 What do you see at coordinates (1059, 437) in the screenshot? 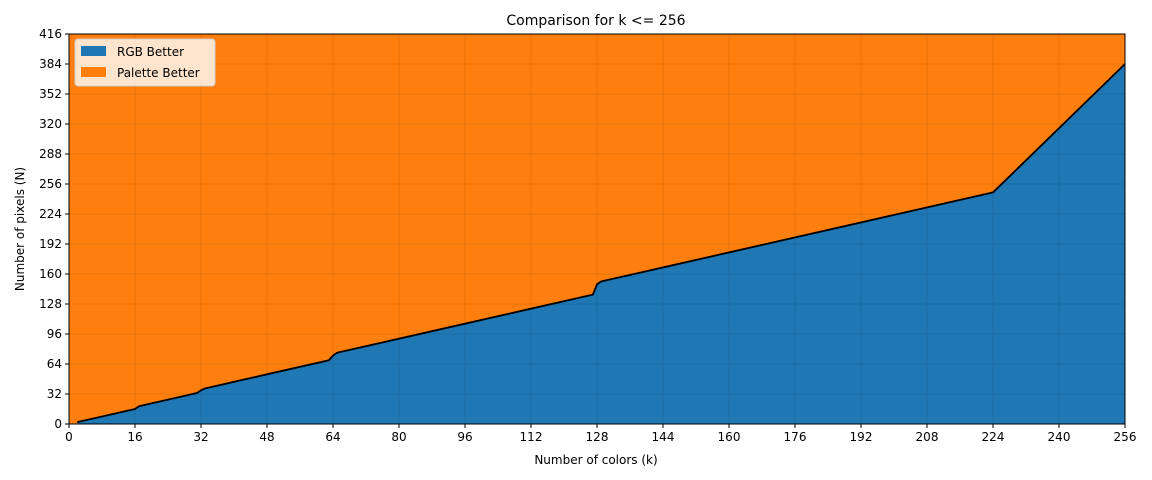
I see `x-tick-label: 240` at bounding box center [1059, 437].